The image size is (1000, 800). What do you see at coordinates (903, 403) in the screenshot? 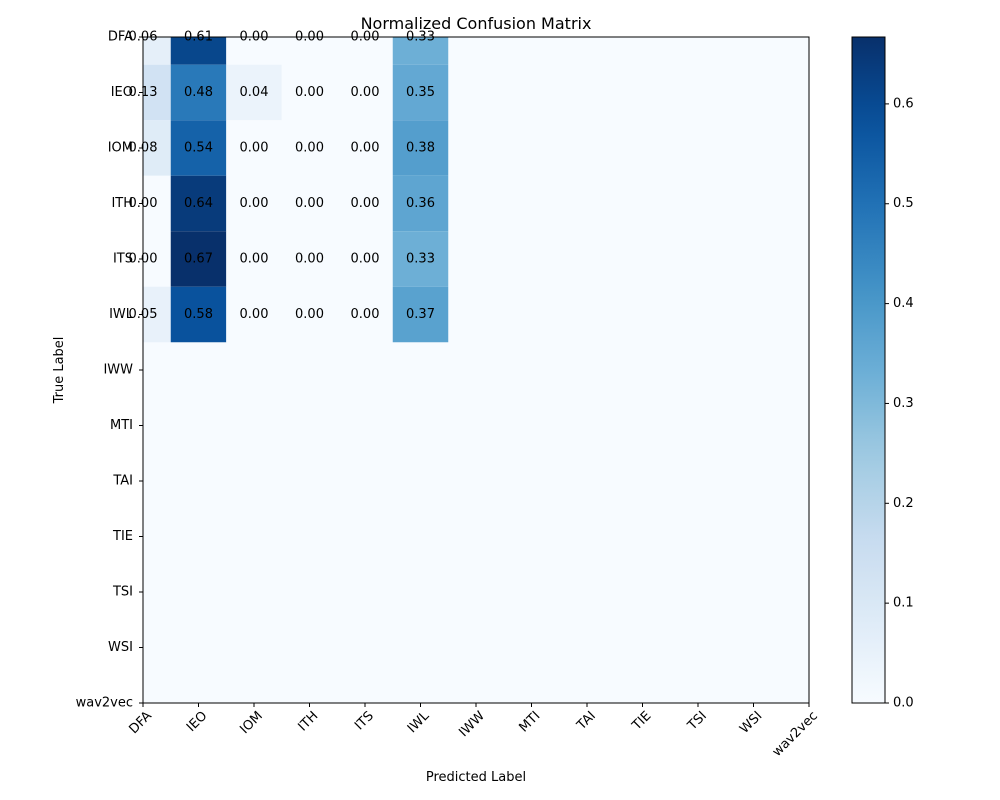
I see `colorbar-tick-label: 0.3` at bounding box center [903, 403].